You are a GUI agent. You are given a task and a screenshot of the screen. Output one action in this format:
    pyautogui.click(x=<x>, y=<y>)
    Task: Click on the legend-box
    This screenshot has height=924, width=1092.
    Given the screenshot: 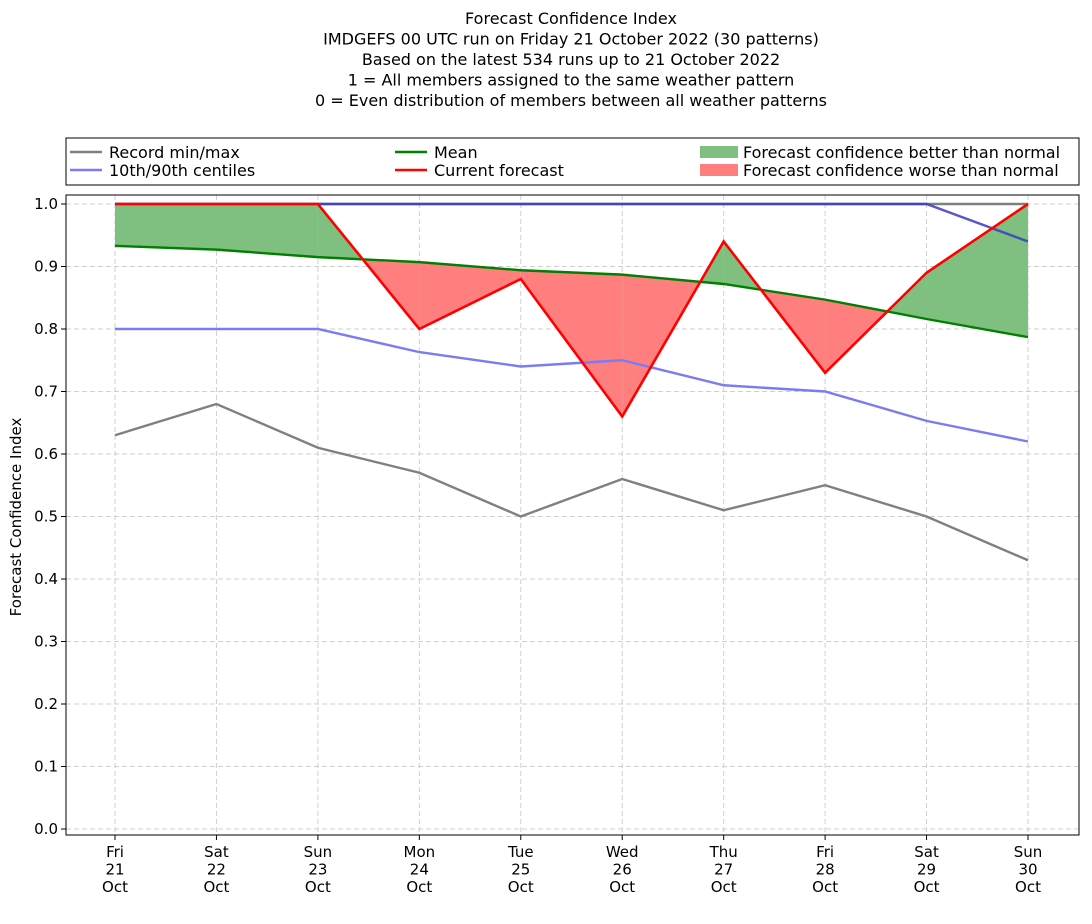 What is the action you would take?
    pyautogui.click(x=572, y=161)
    